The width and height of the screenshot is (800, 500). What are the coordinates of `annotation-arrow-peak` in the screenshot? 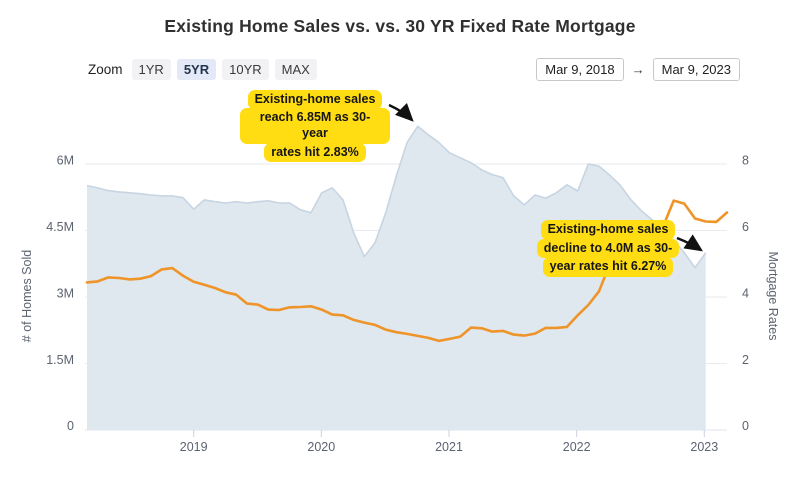 It's located at (401, 112).